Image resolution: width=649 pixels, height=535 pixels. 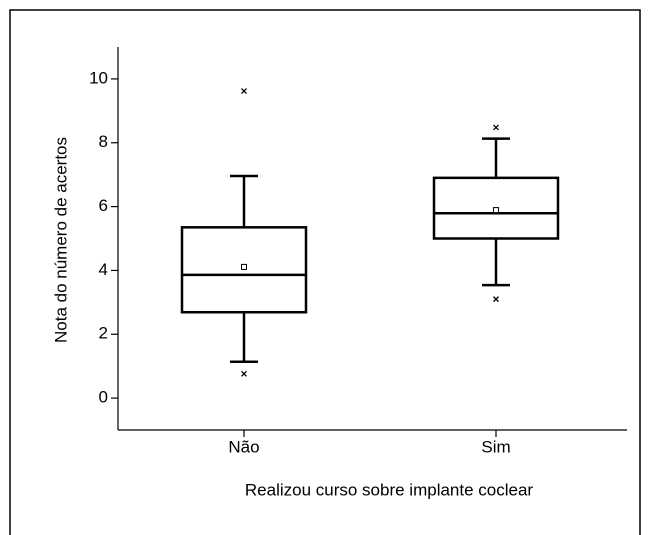 I want to click on x-tick-label: Não, so click(x=243, y=446).